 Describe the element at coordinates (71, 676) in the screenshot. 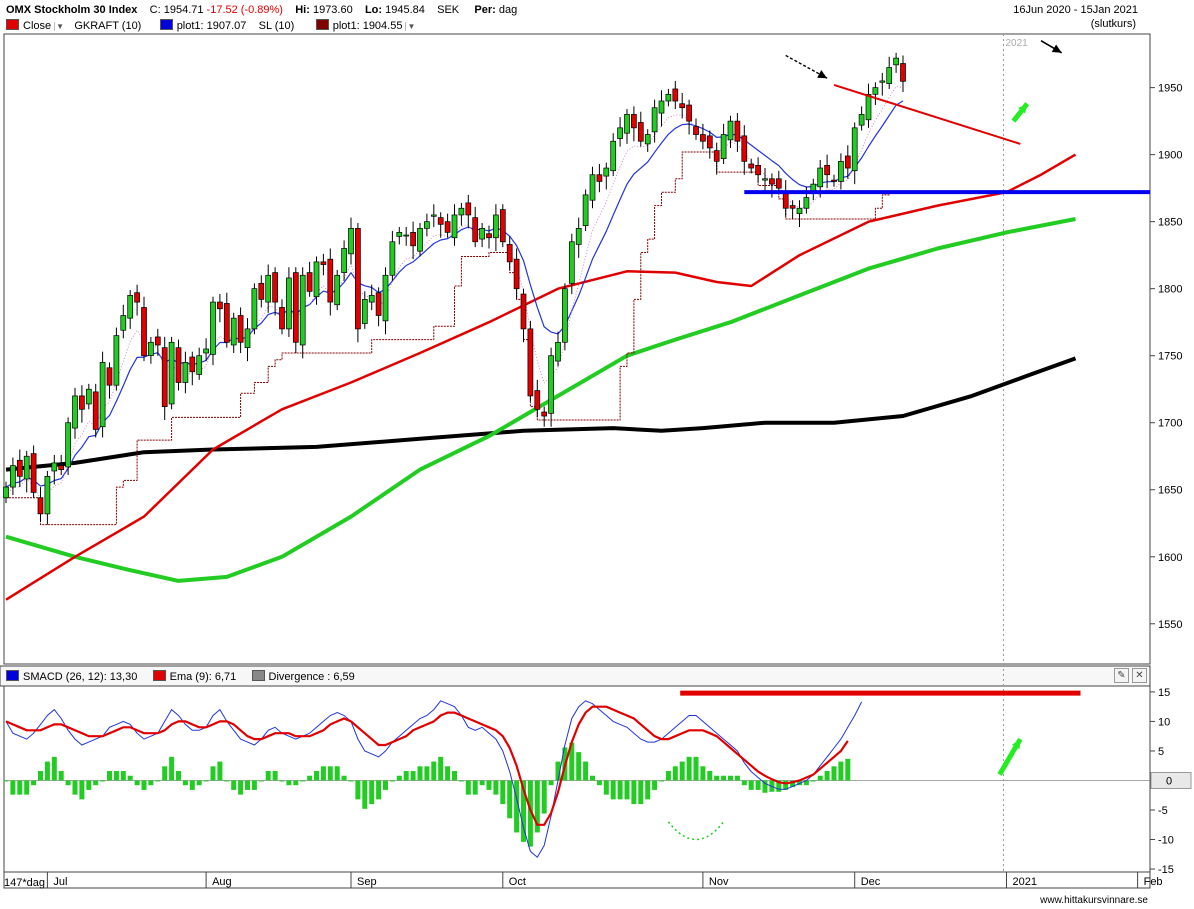

I see `legend-item-smacd: SMACD (26, 12): 13,30` at that location.